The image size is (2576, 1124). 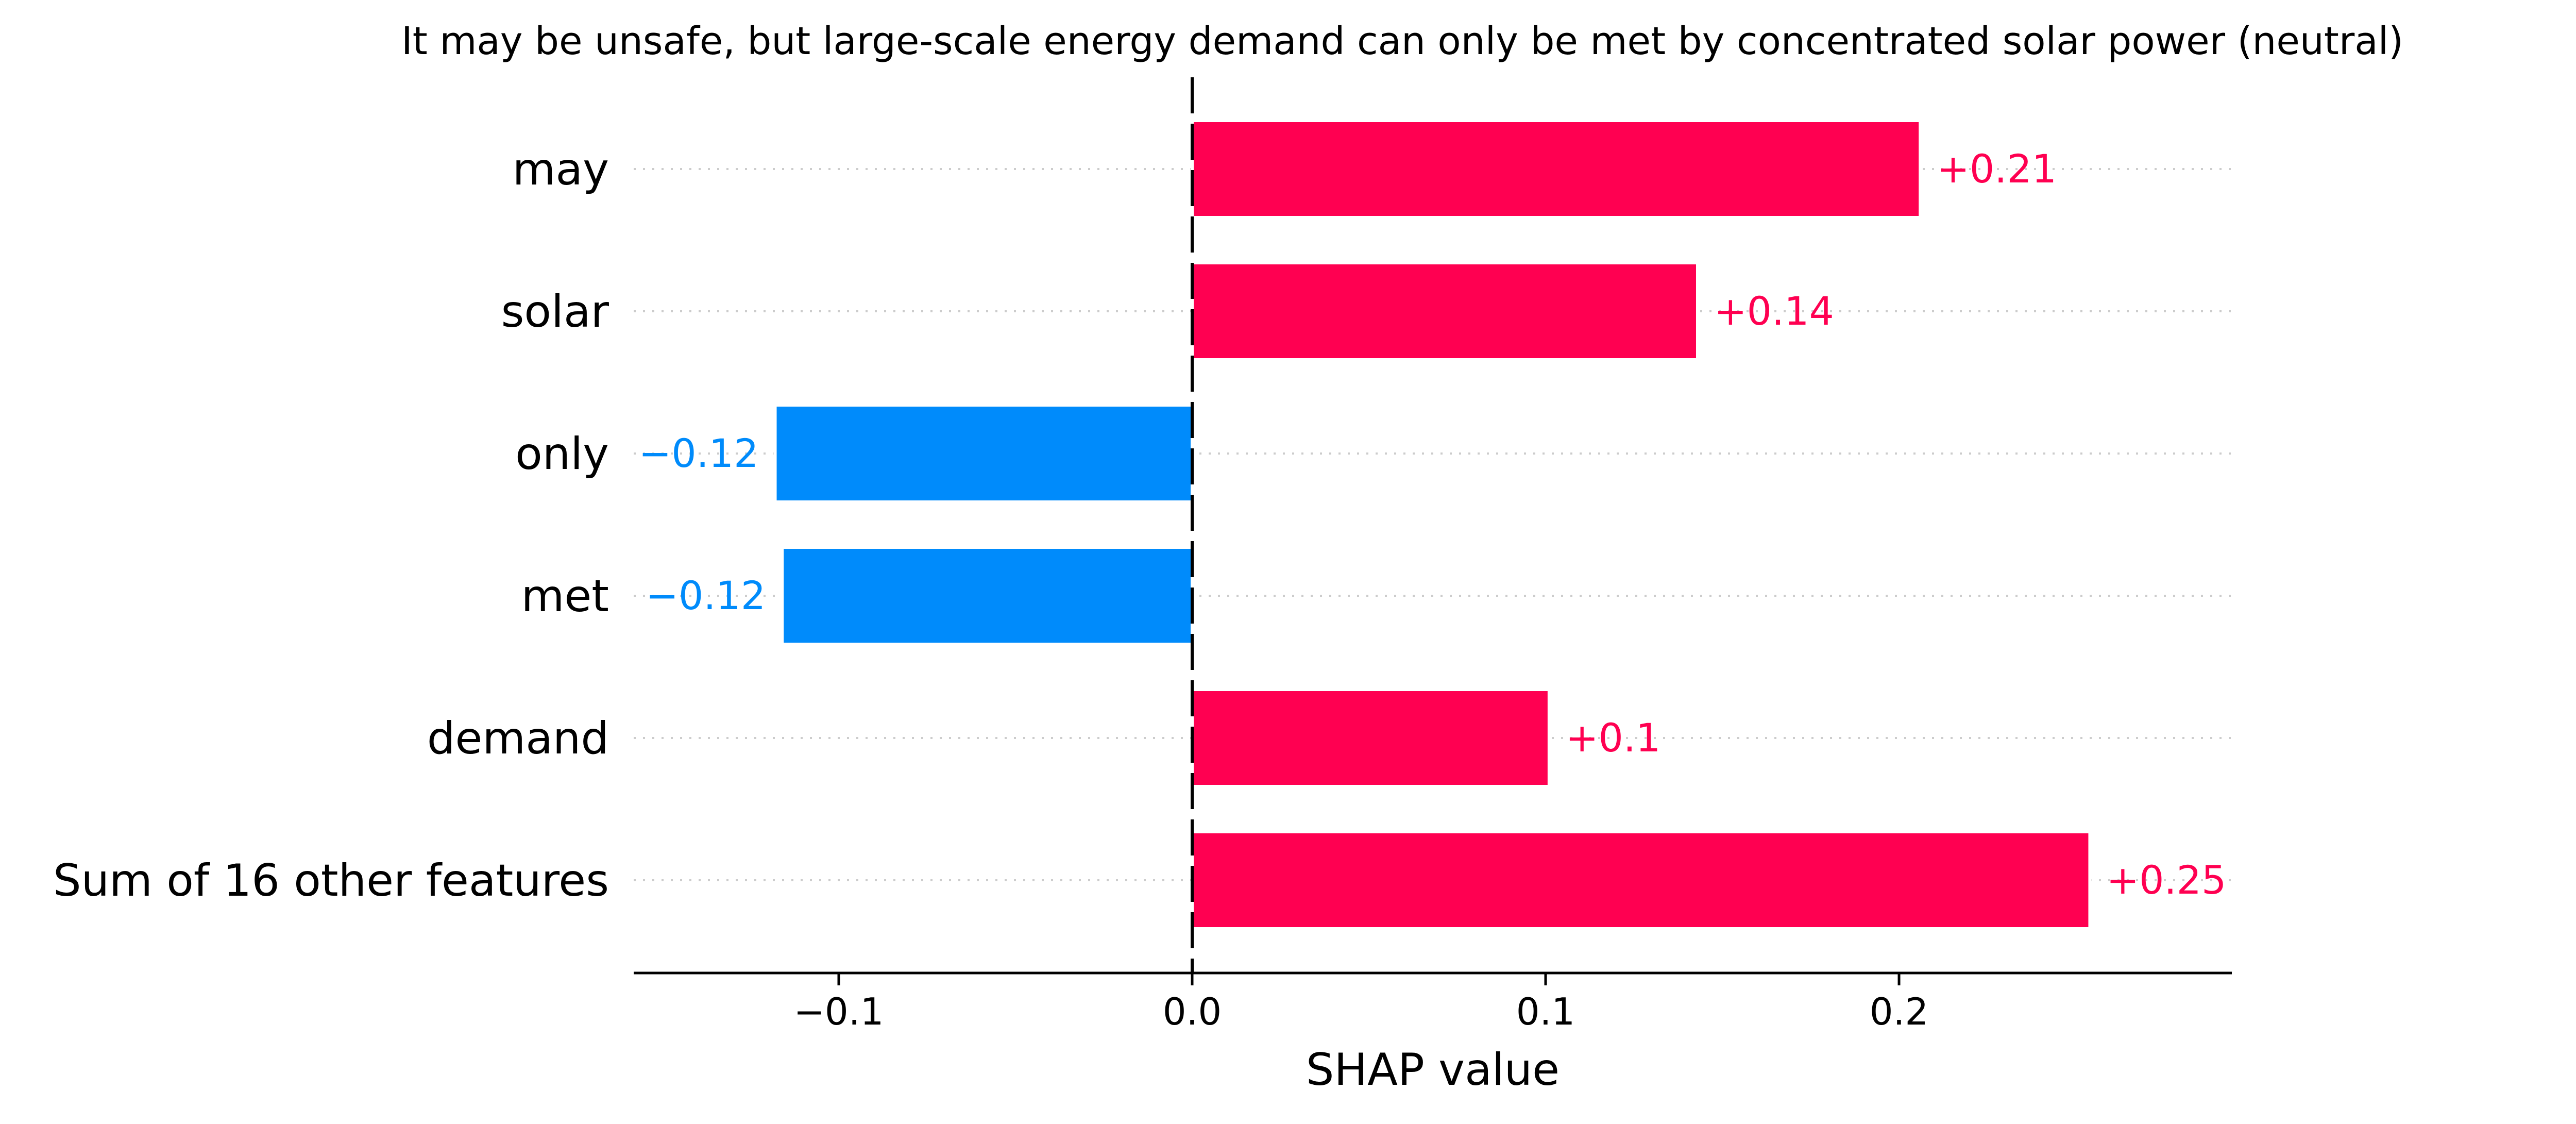 What do you see at coordinates (2166, 880) in the screenshot?
I see `value-label: +0.25` at bounding box center [2166, 880].